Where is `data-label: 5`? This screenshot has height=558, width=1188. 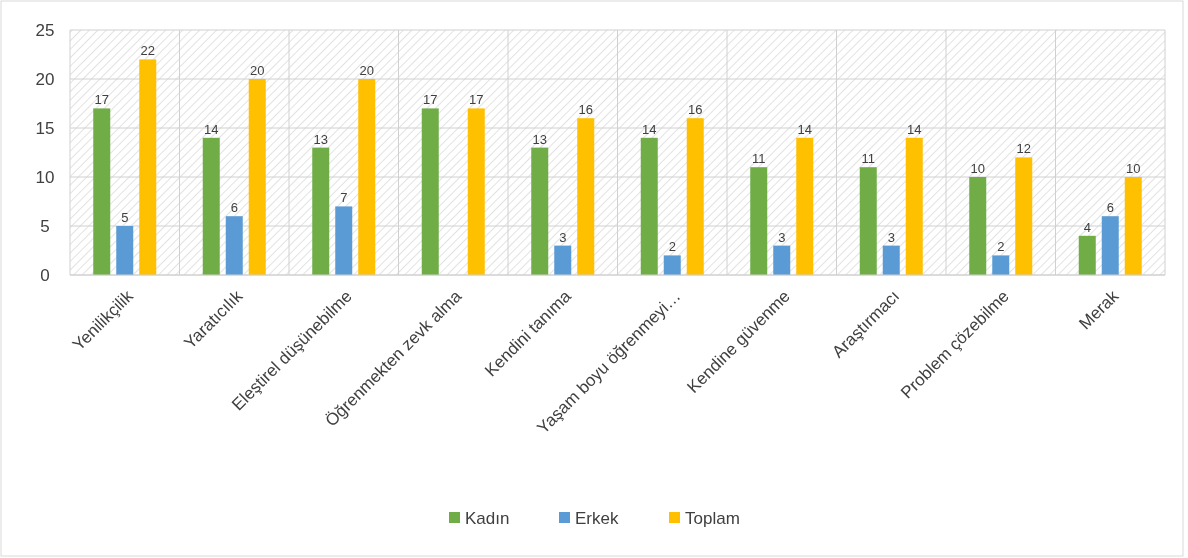 data-label: 5 is located at coordinates (125, 217).